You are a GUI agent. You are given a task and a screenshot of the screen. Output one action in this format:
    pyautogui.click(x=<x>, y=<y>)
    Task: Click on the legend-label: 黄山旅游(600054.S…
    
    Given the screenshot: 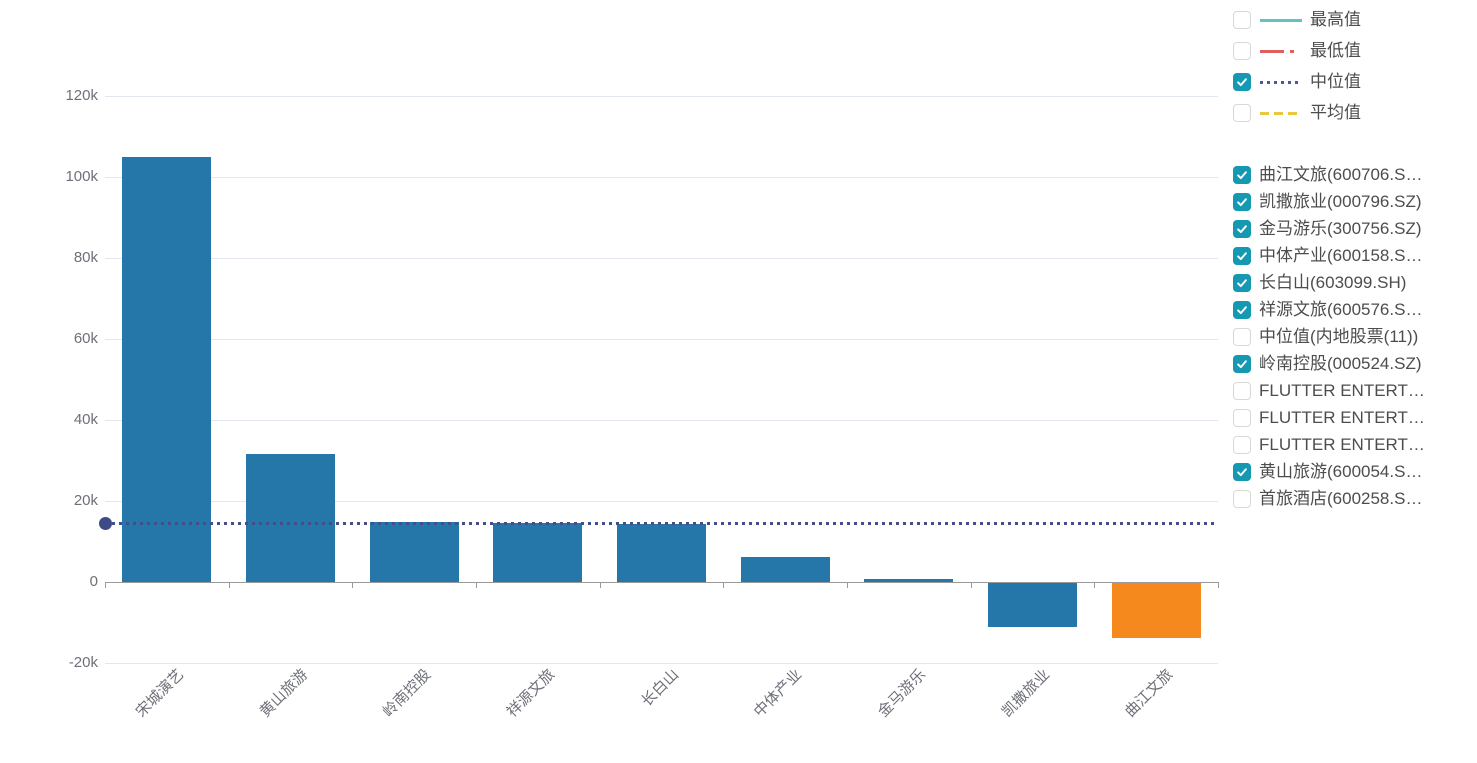 What is the action you would take?
    pyautogui.click(x=1341, y=471)
    